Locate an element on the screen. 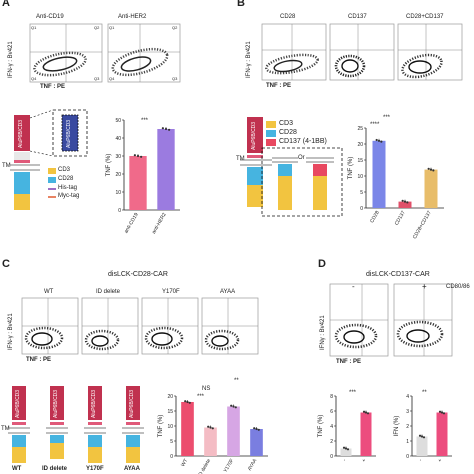  quadrant-a1-q3: Q3 is located at coordinates (97, 78).